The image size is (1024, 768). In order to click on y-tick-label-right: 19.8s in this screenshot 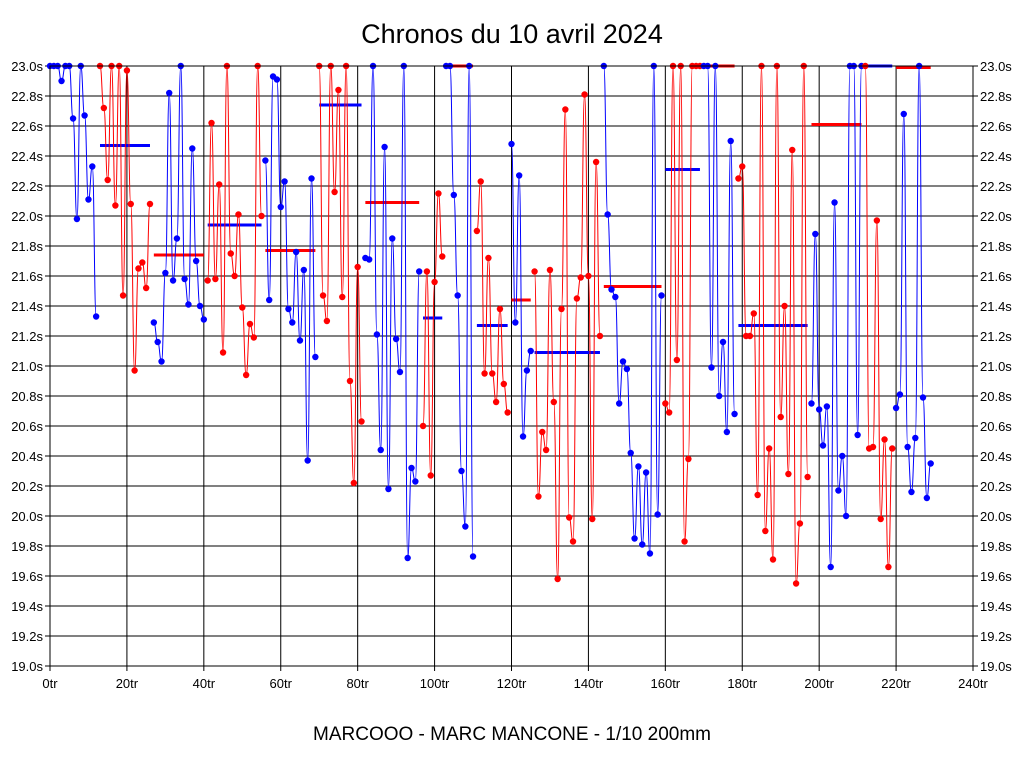, I will do `click(996, 546)`.